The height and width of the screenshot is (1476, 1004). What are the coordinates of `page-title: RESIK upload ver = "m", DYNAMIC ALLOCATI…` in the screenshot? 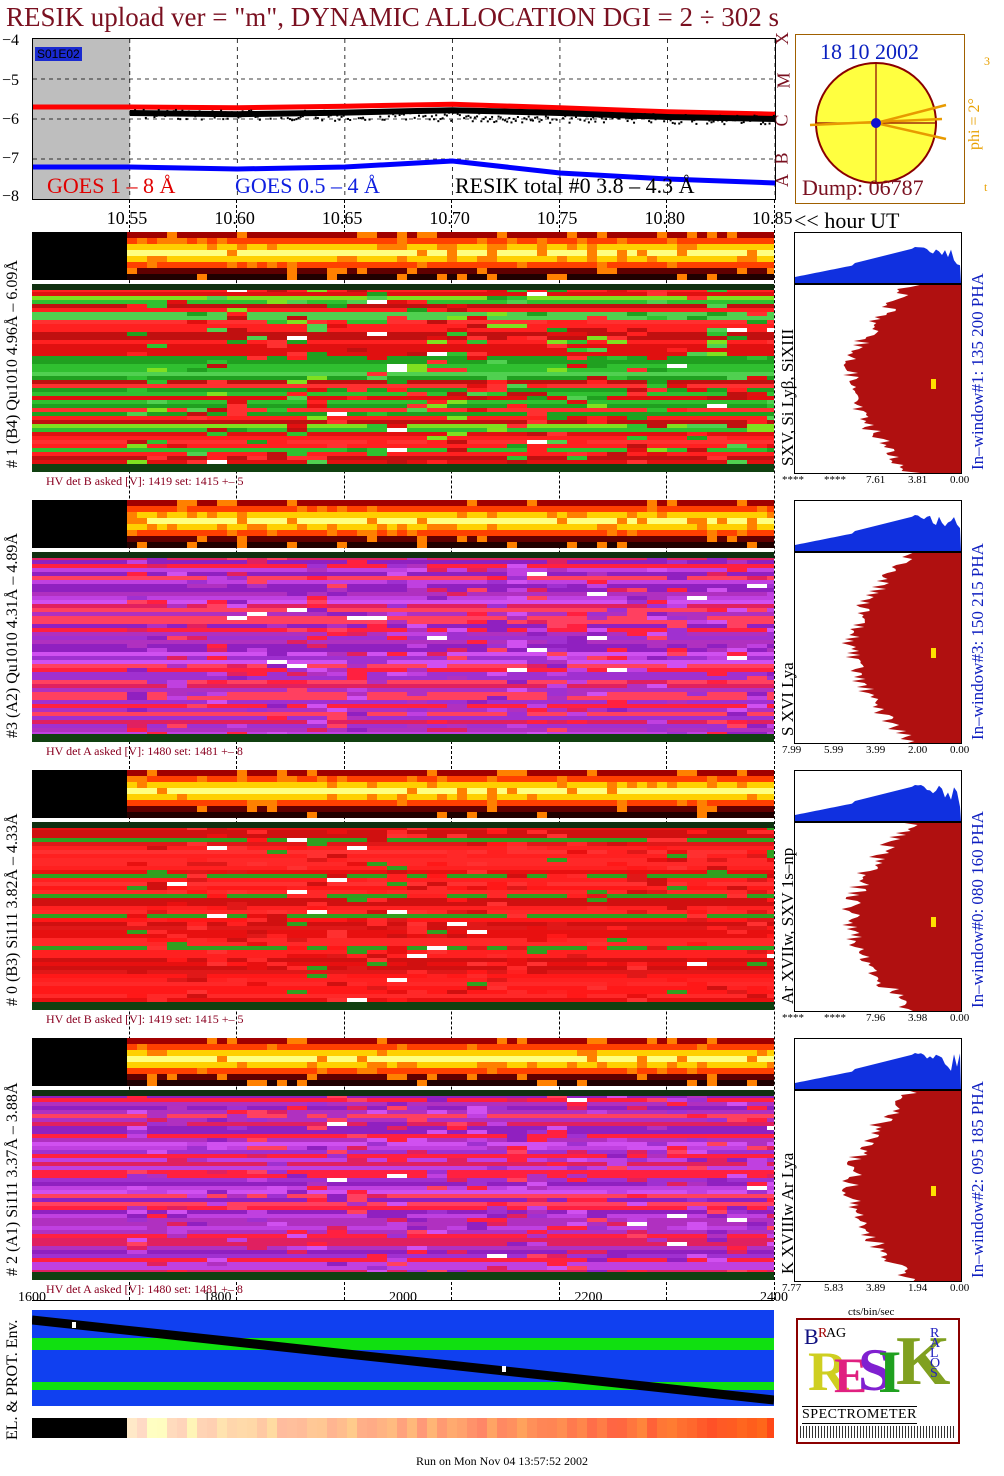 It's located at (393, 17).